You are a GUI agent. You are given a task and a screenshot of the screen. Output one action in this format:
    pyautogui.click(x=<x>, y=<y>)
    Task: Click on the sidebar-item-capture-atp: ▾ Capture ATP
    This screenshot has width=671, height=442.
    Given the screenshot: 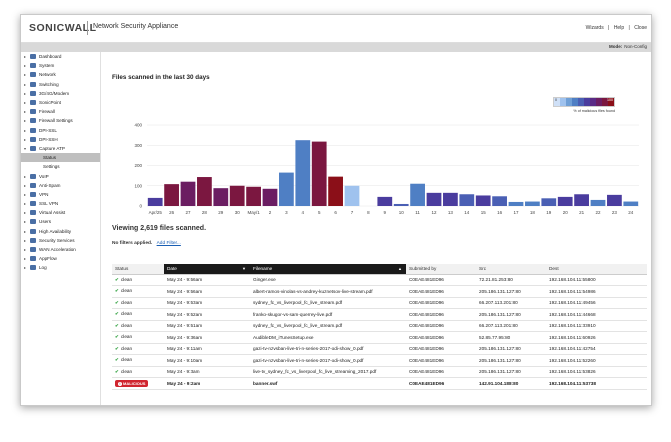 What is the action you would take?
    pyautogui.click(x=60, y=148)
    